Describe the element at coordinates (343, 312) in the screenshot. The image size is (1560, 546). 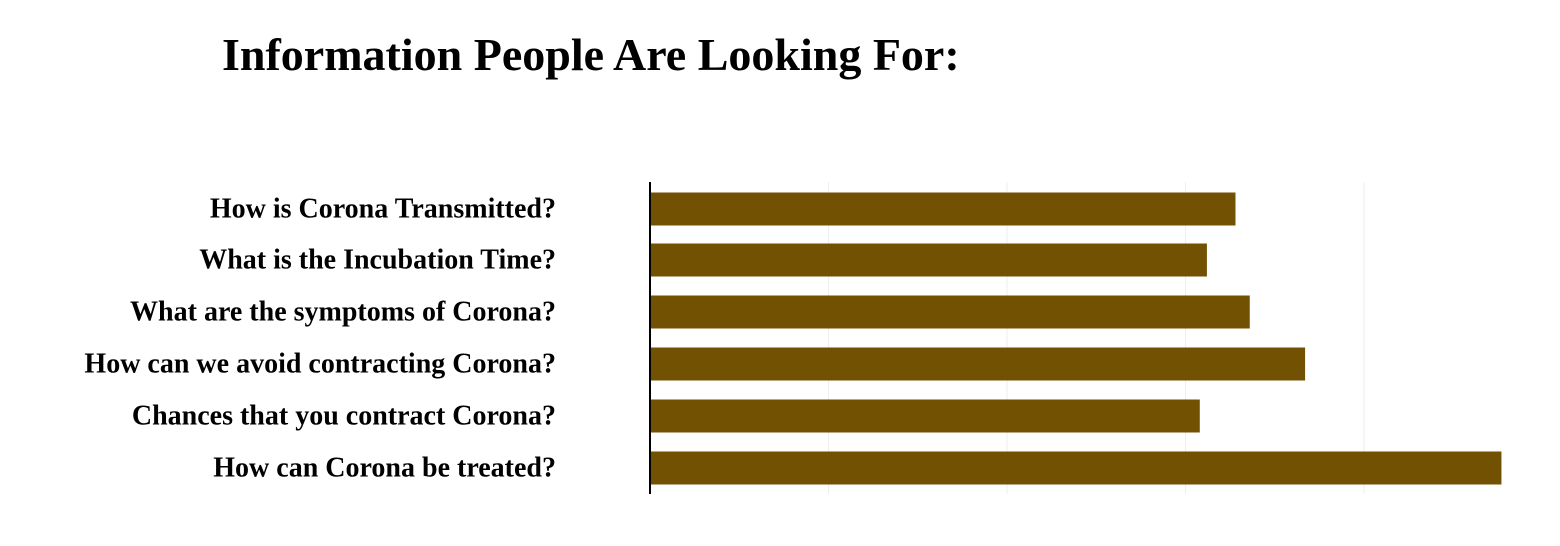
I see `category-label: What are the symptoms of Corona?` at that location.